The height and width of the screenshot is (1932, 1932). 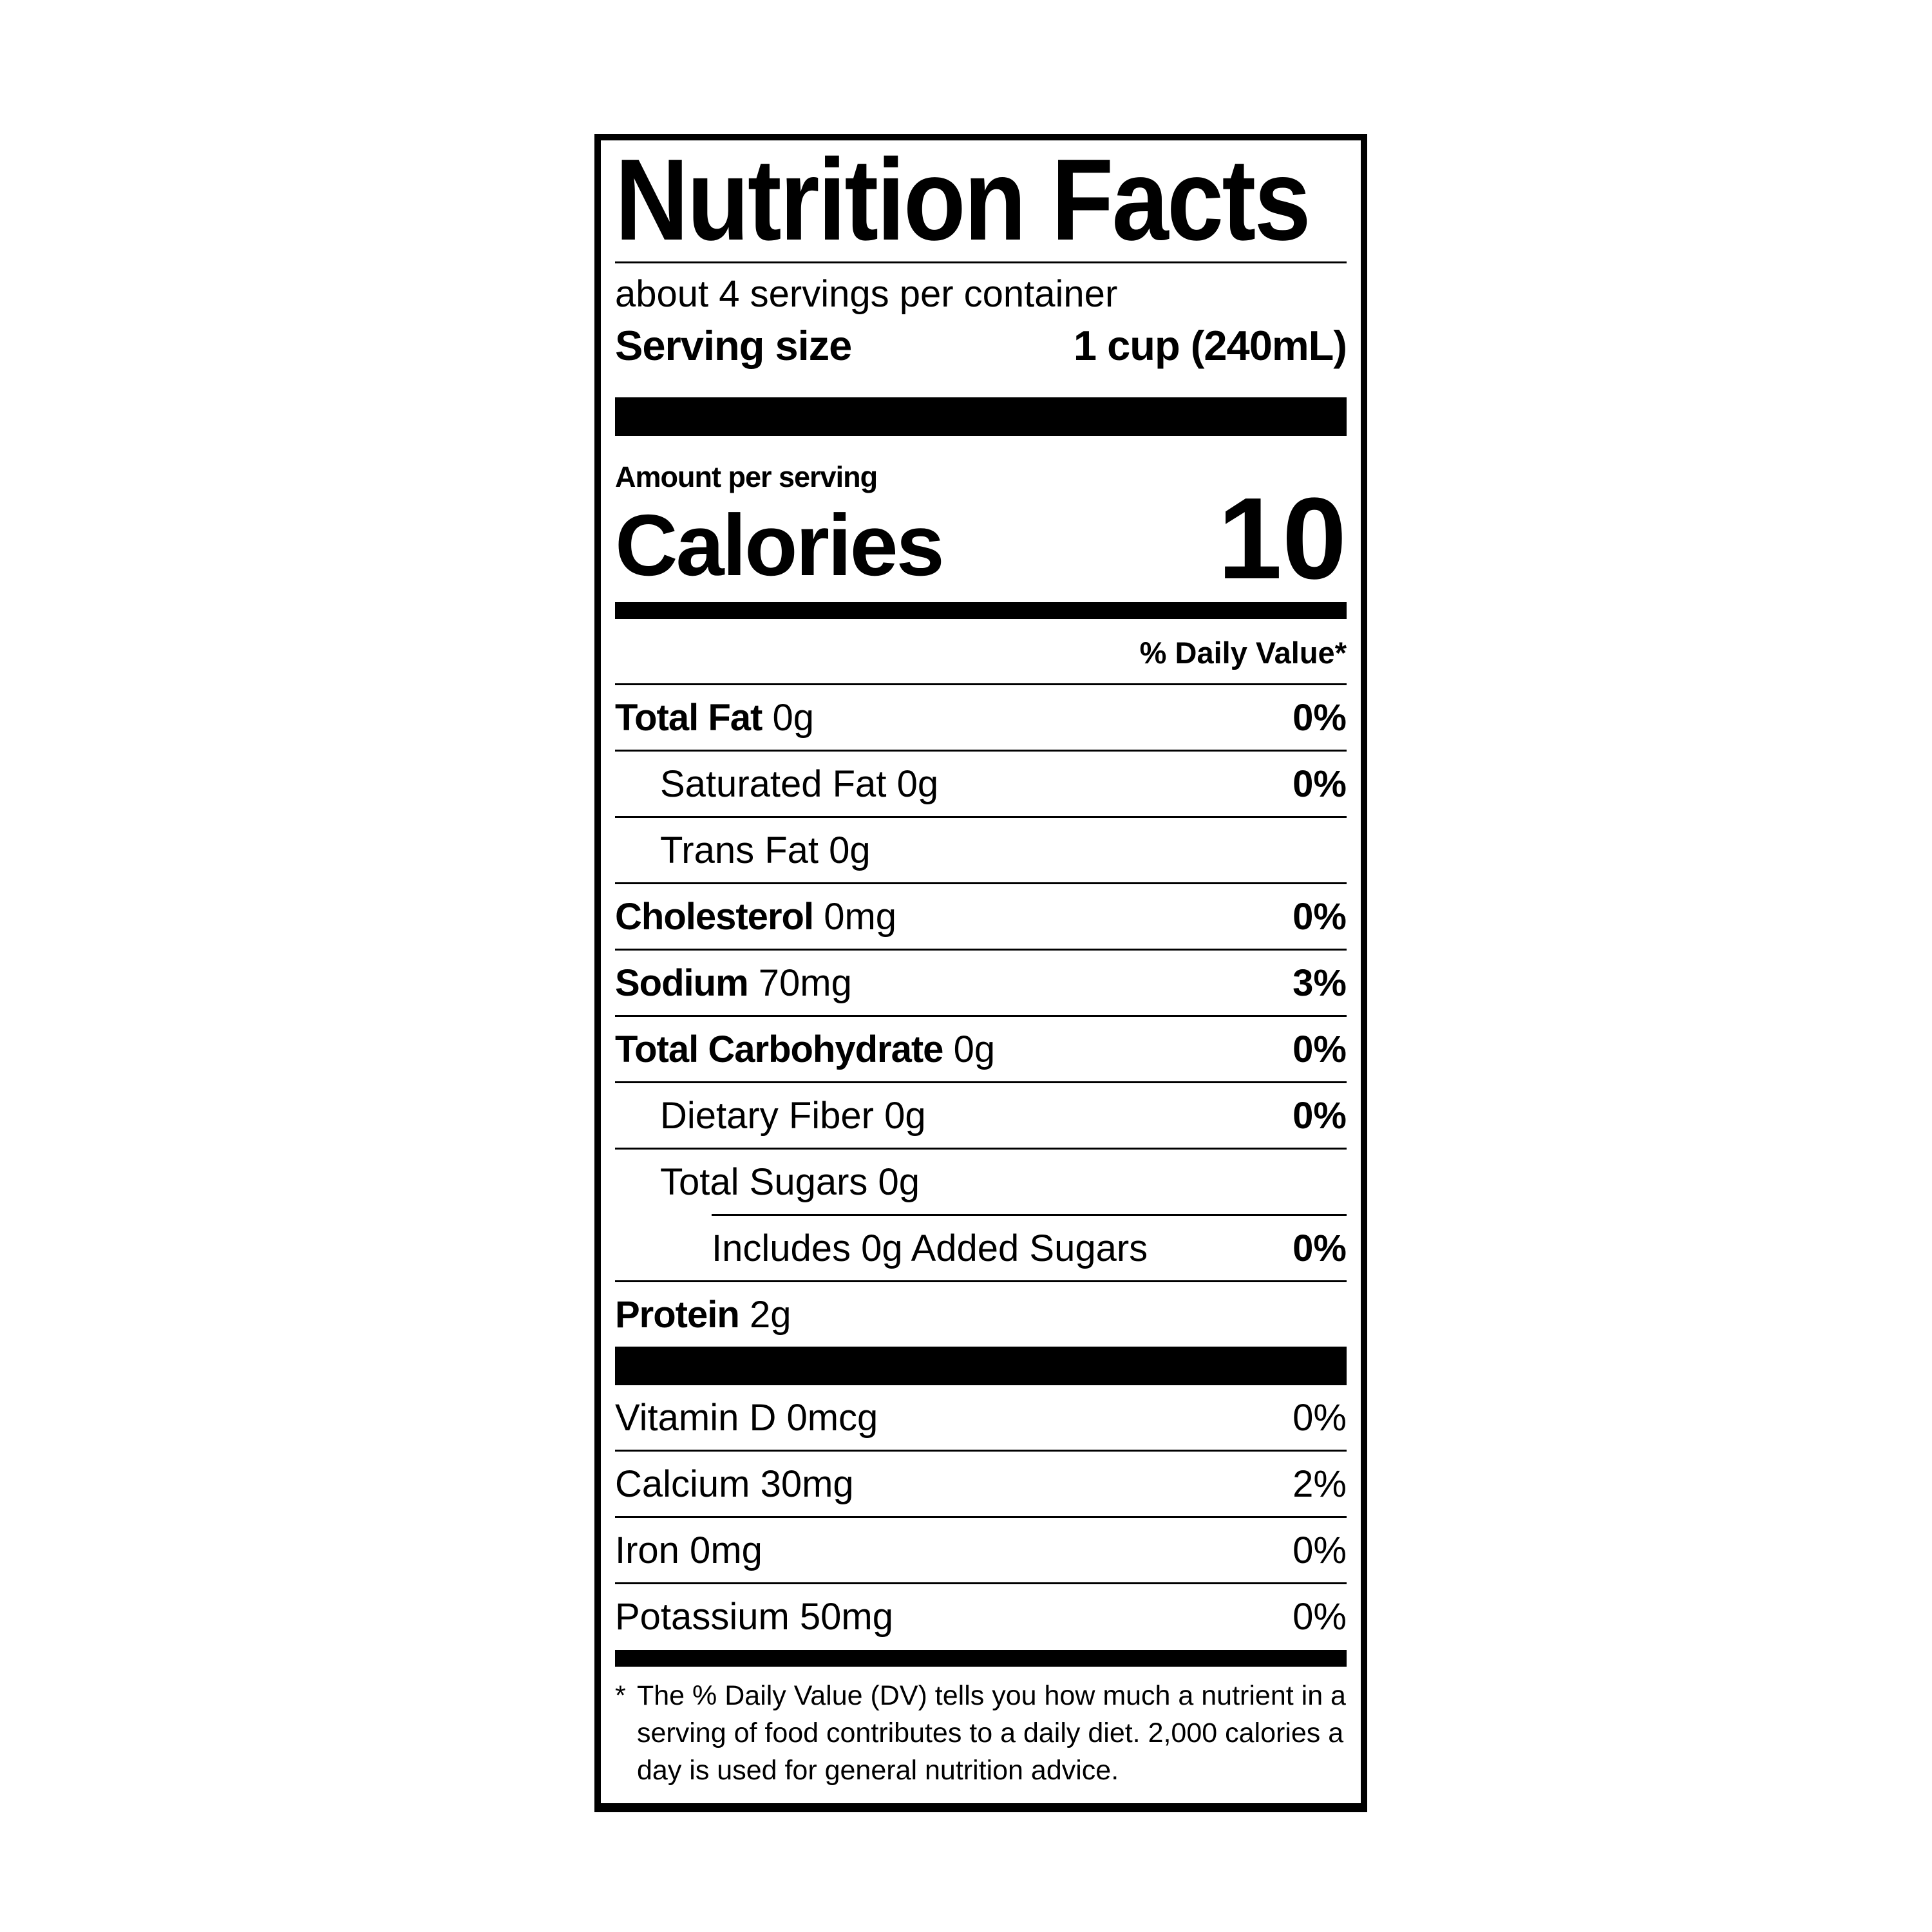 I want to click on servings-per-container: about 4 servings per container, so click(x=867, y=294).